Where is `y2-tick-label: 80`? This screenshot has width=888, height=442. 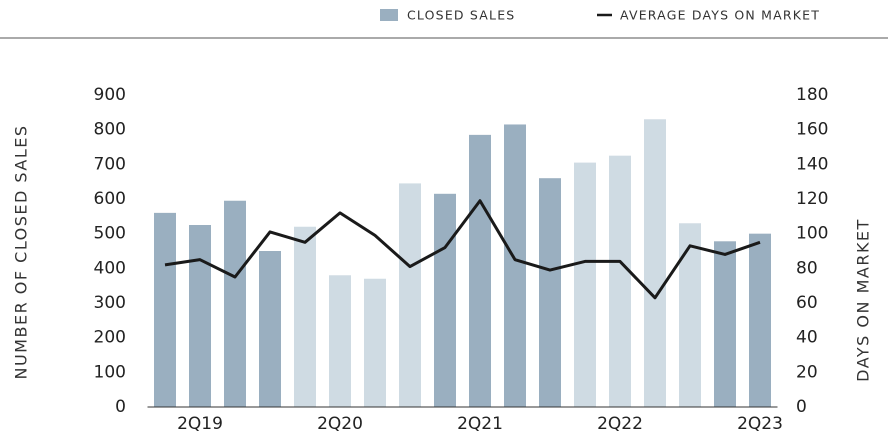
y2-tick-label: 80 is located at coordinates (807, 268).